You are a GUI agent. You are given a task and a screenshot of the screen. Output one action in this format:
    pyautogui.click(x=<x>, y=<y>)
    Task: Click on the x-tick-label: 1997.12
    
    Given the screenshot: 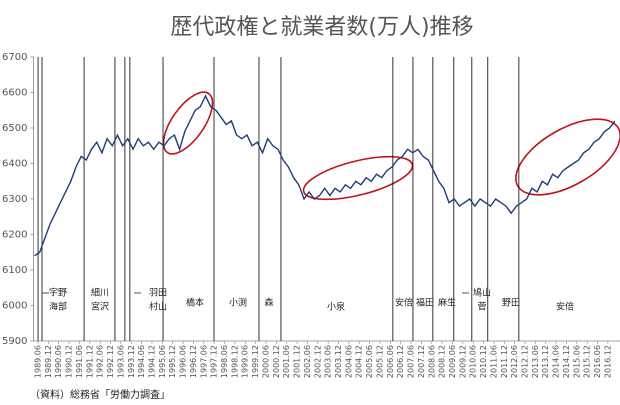 What is the action you would take?
    pyautogui.click(x=214, y=361)
    